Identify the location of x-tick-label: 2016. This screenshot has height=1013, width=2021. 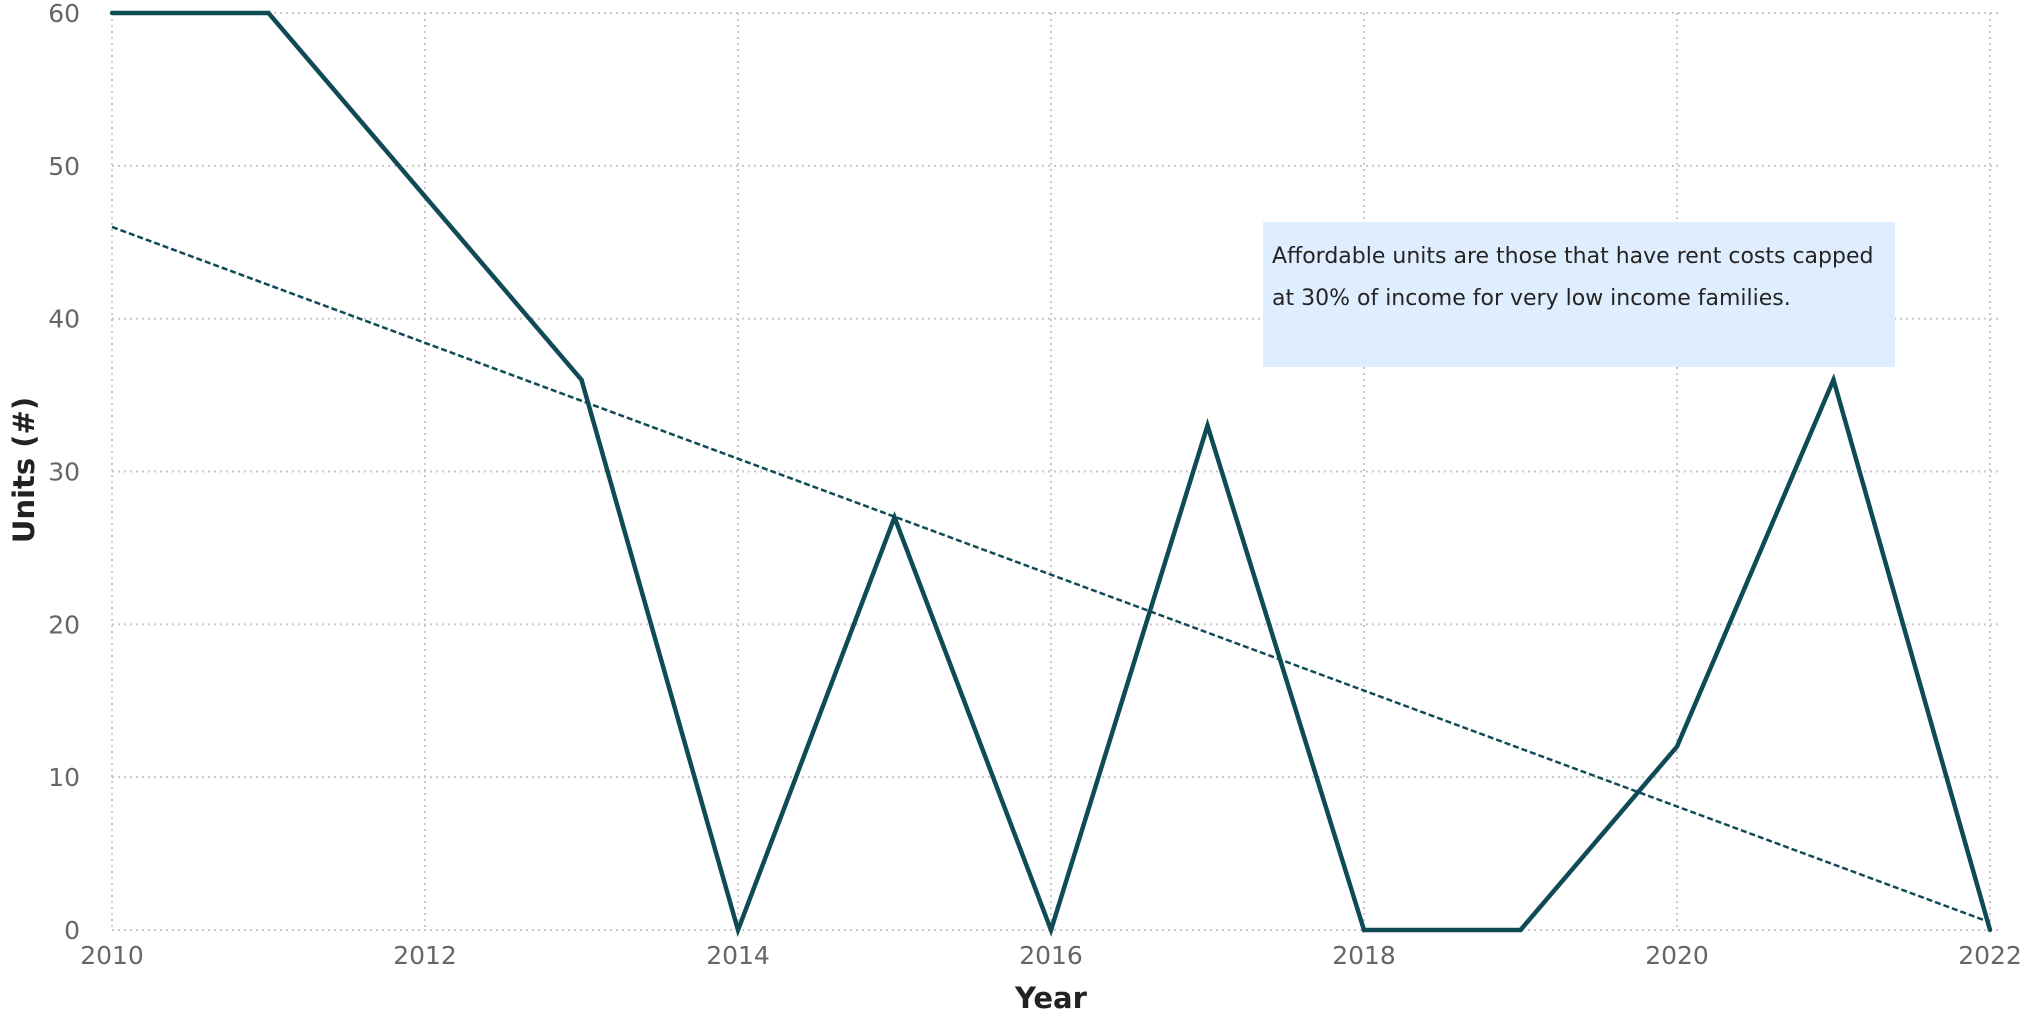
(1051, 955).